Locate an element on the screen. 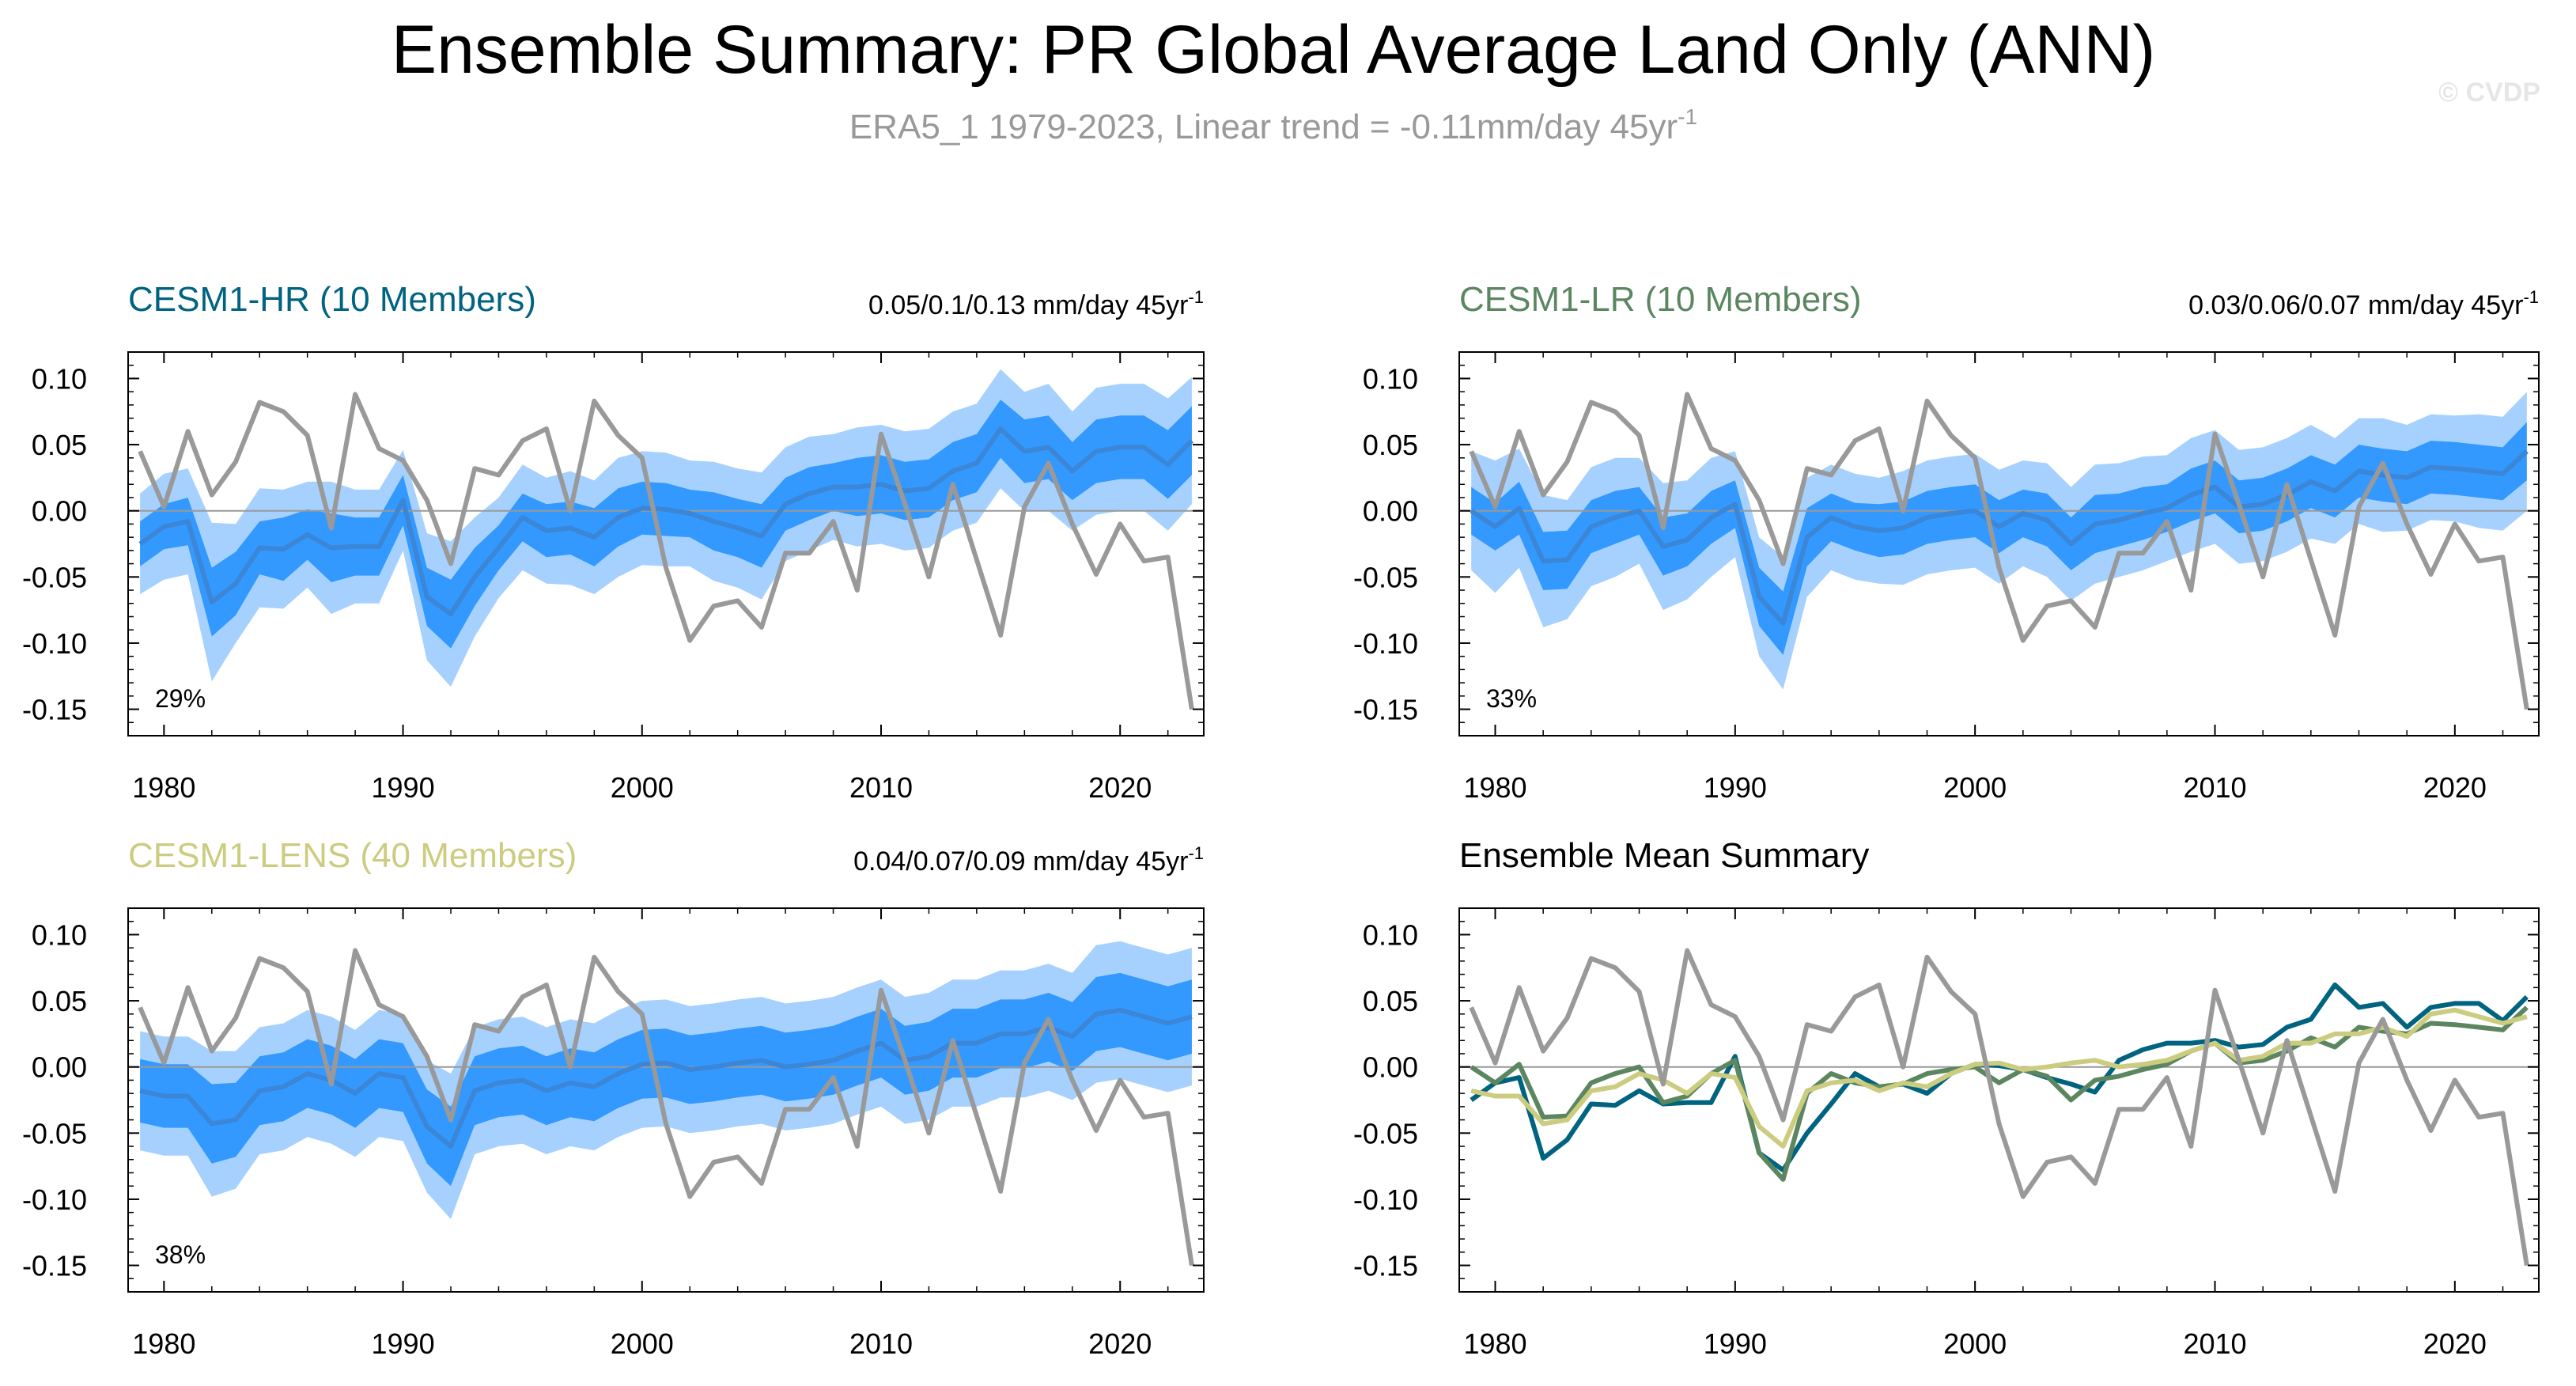 This screenshot has height=1386, width=2576. trend-label-lr: 0.03/0.06/0.07 mm/day 45yr-1 is located at coordinates (2363, 303).